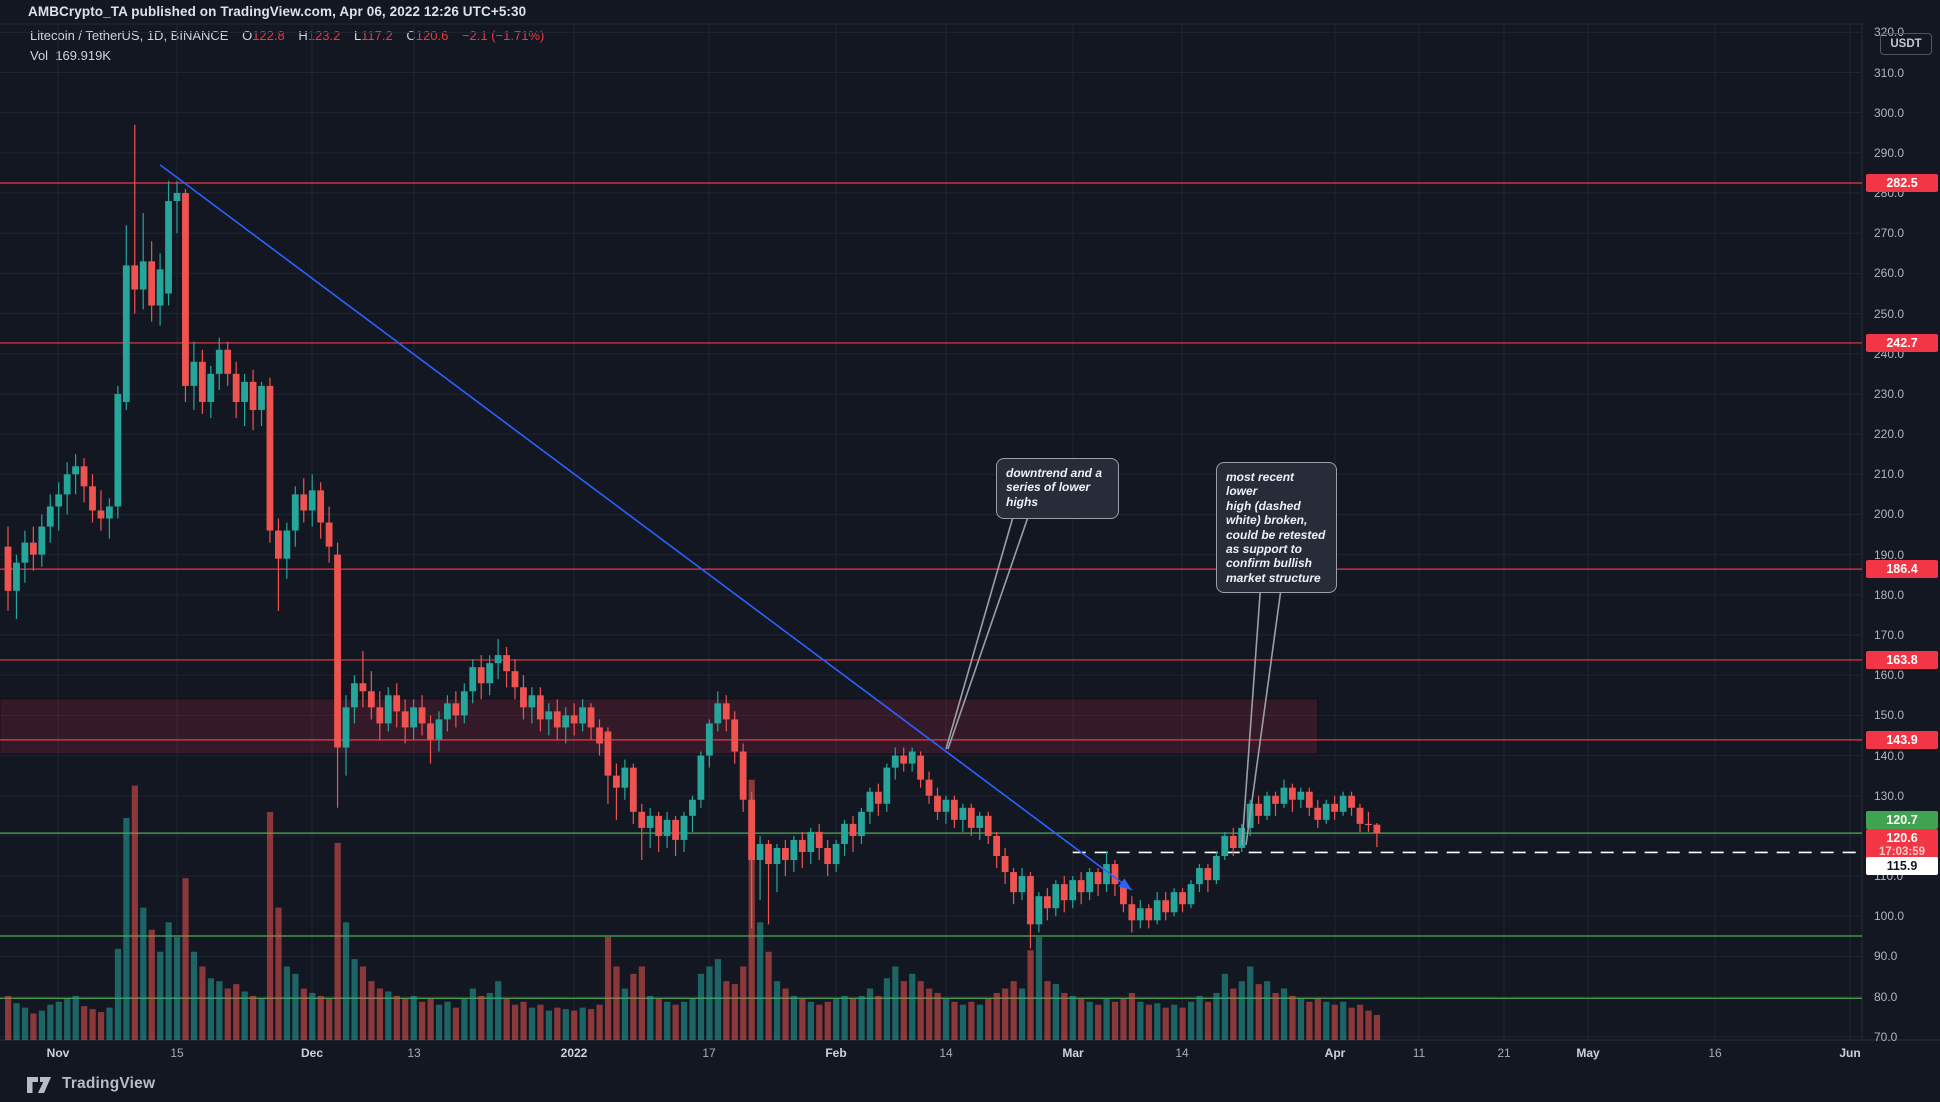 The width and height of the screenshot is (1940, 1102). I want to click on price-level-label-143.9: 143.9, so click(1902, 740).